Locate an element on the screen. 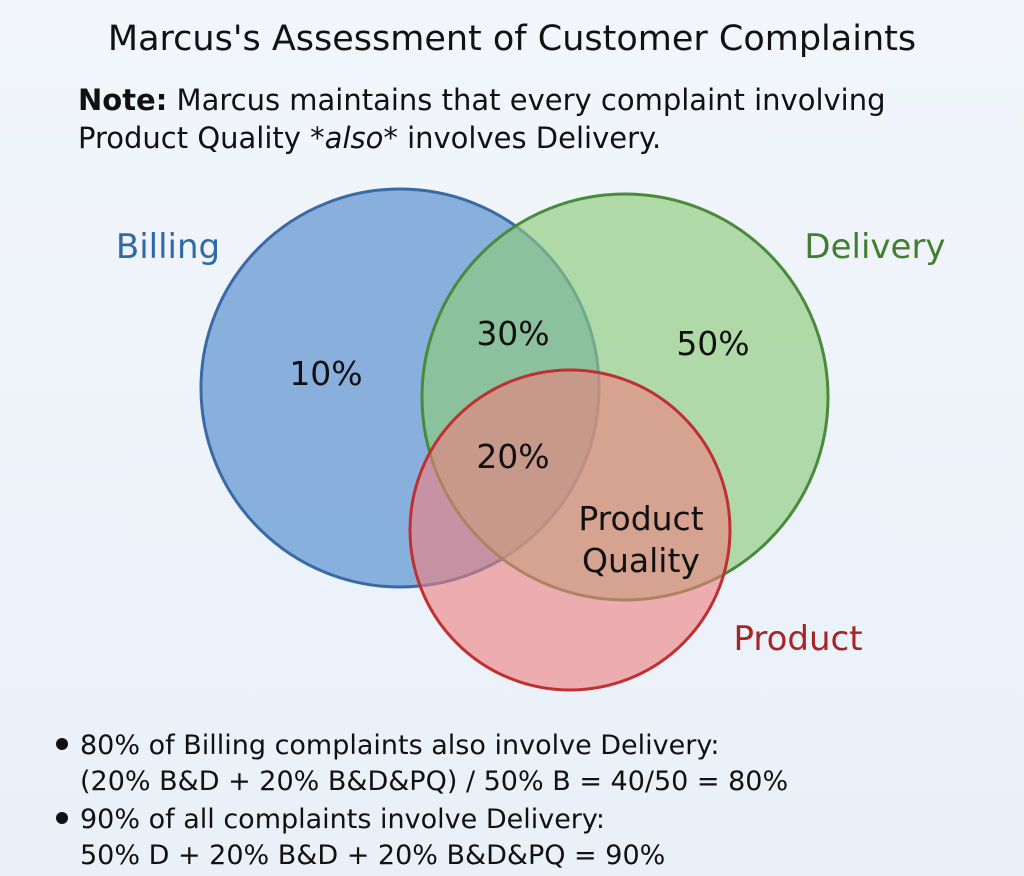 The width and height of the screenshot is (1024, 876). region-label: 50% is located at coordinates (712, 343).